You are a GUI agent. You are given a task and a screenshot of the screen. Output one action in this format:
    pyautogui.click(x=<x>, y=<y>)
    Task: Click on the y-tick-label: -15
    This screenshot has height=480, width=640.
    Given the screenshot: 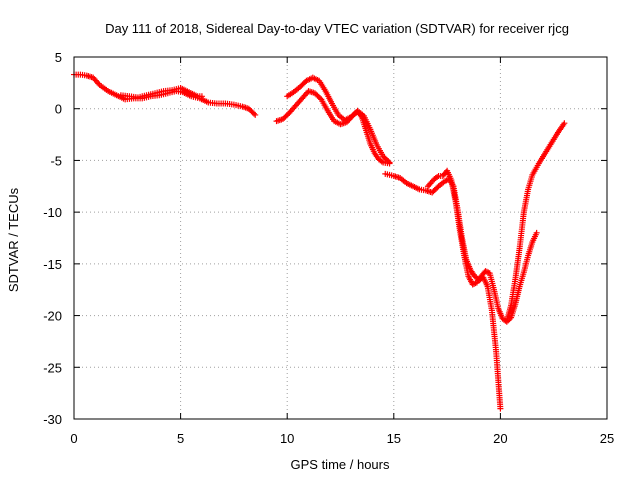 What is the action you would take?
    pyautogui.click(x=52, y=264)
    